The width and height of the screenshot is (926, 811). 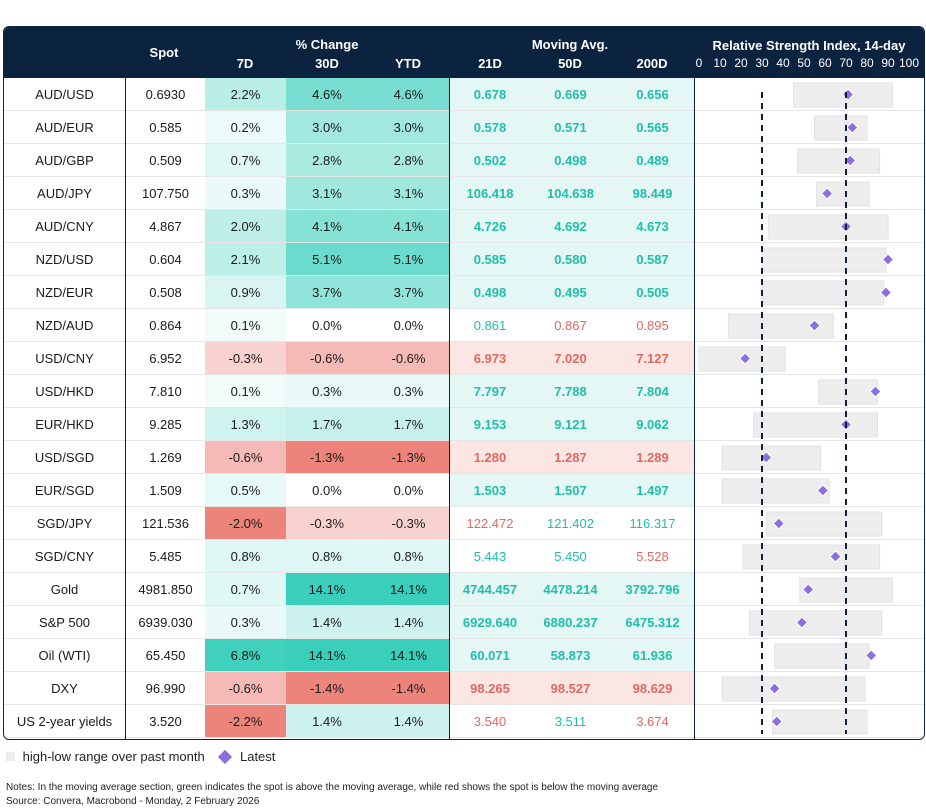 What do you see at coordinates (64, 325) in the screenshot?
I see `row-label: NZD/AUD` at bounding box center [64, 325].